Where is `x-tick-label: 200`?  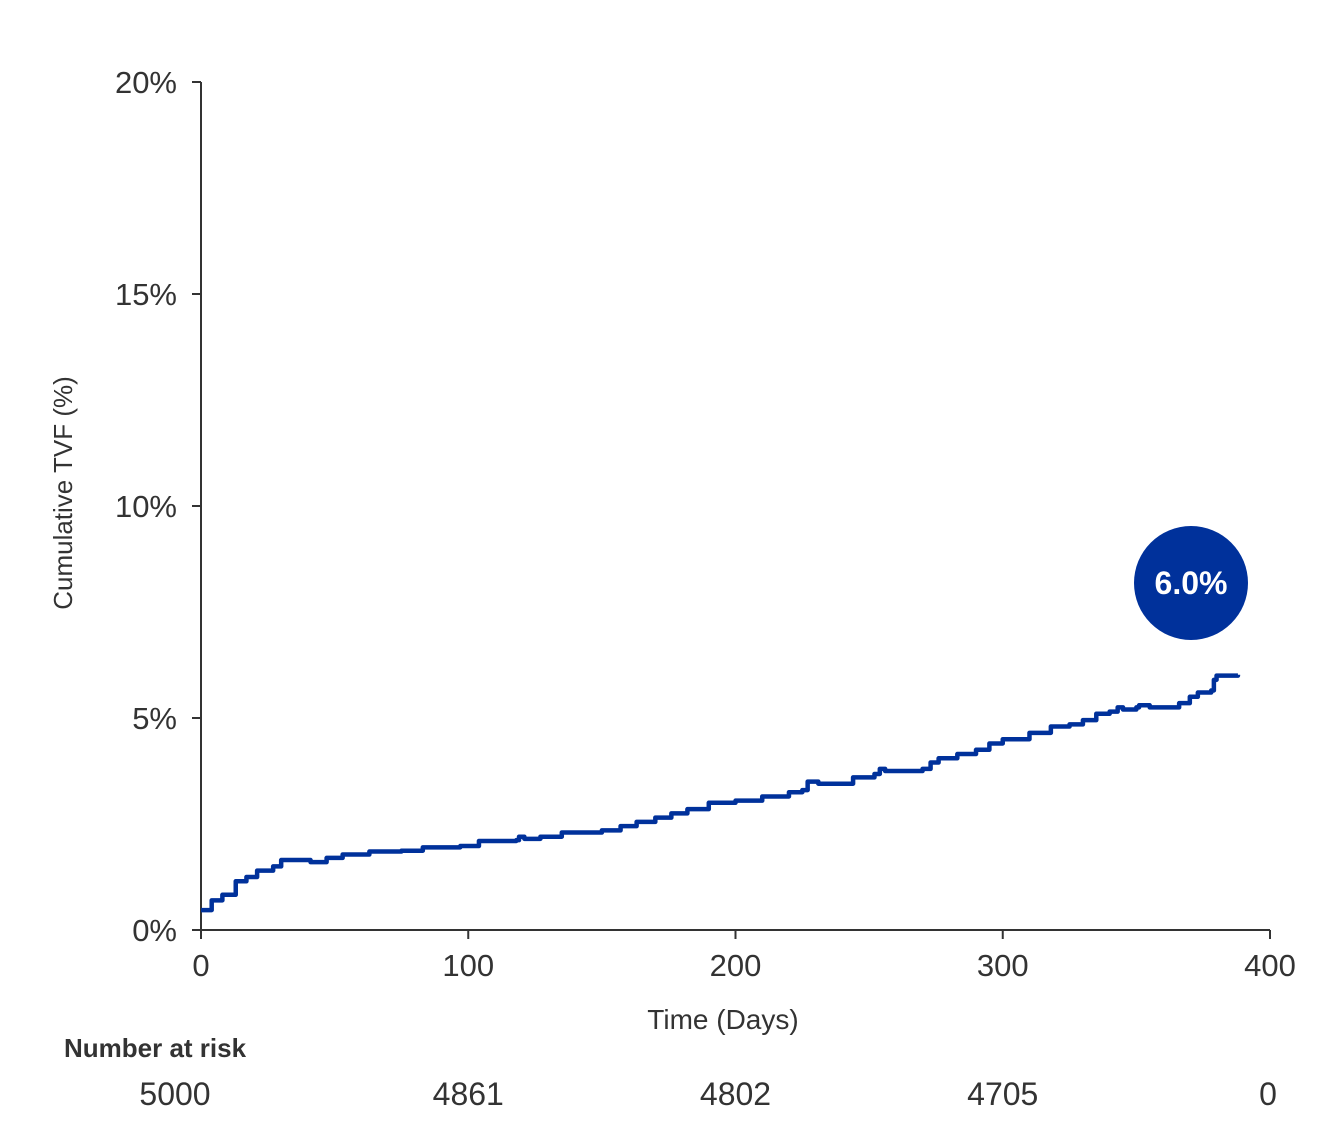
x-tick-label: 200 is located at coordinates (736, 965).